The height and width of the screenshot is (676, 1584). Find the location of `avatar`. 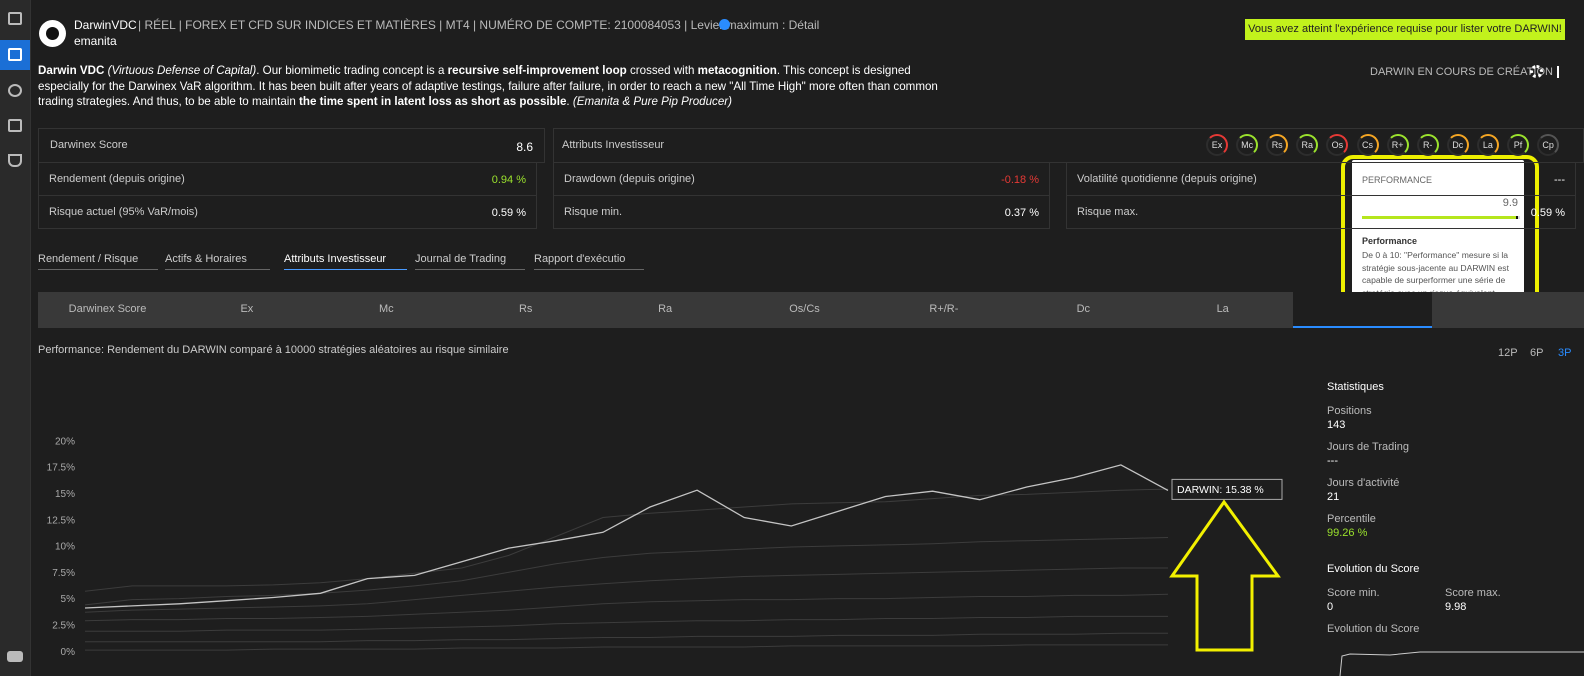

avatar is located at coordinates (52, 33).